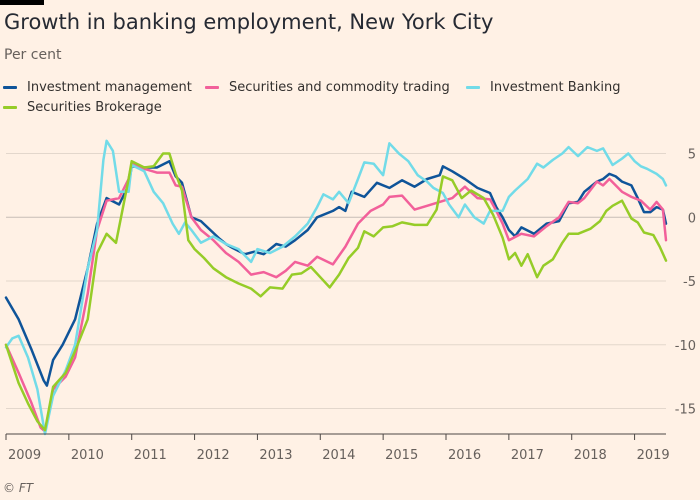  Describe the element at coordinates (213, 455) in the screenshot. I see `x-tick-label: 2012` at that location.